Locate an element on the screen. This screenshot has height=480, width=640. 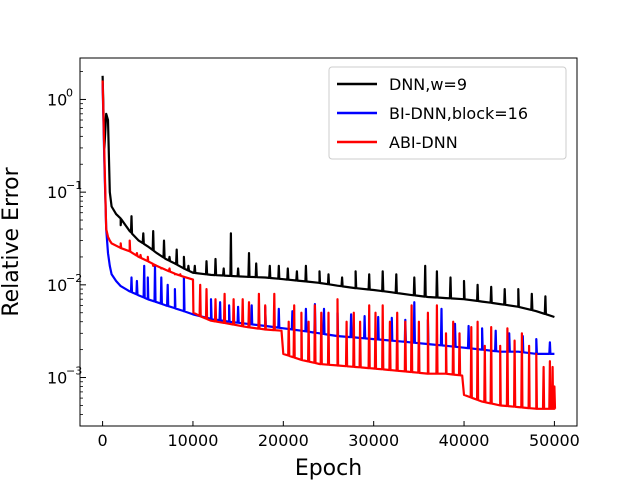
legend-label: ABI-DNN is located at coordinates (423, 142).